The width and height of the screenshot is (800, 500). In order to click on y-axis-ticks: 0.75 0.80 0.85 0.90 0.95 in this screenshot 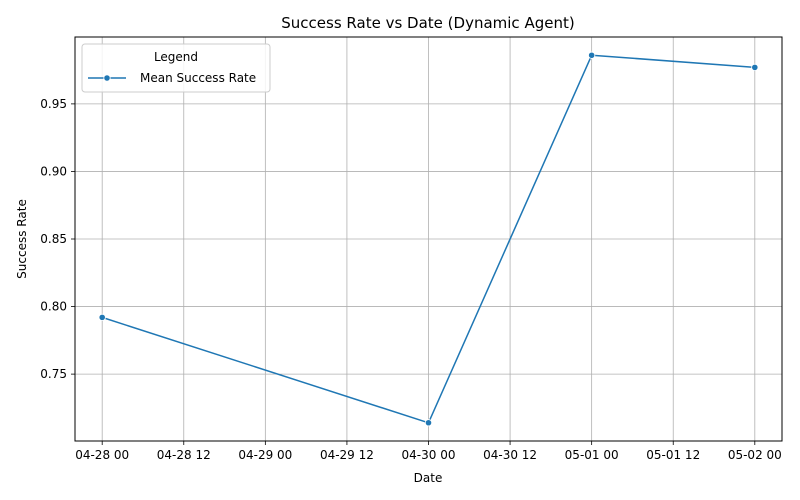, I will do `click(57, 239)`.